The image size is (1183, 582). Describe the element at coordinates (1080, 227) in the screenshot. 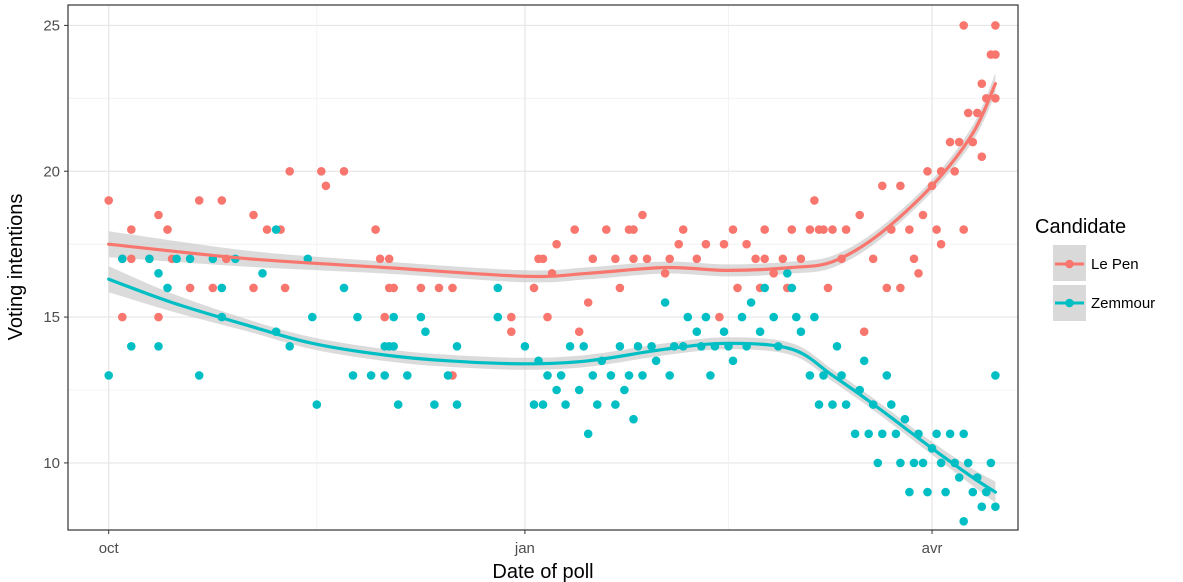

I see `legend-title: Candidate` at that location.